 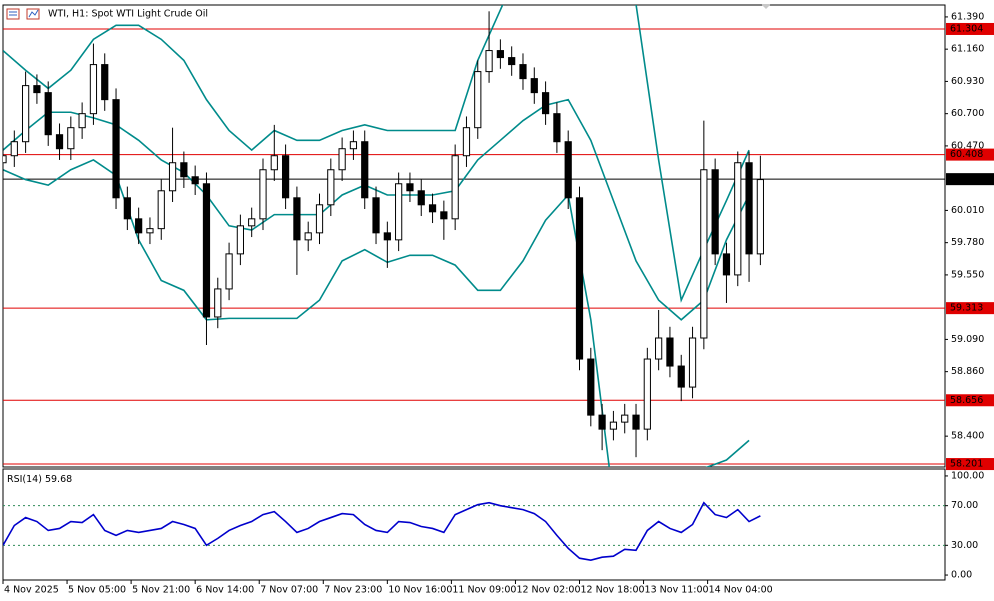 I want to click on x-tick-label: 13 Nov 11:00, so click(x=677, y=590).